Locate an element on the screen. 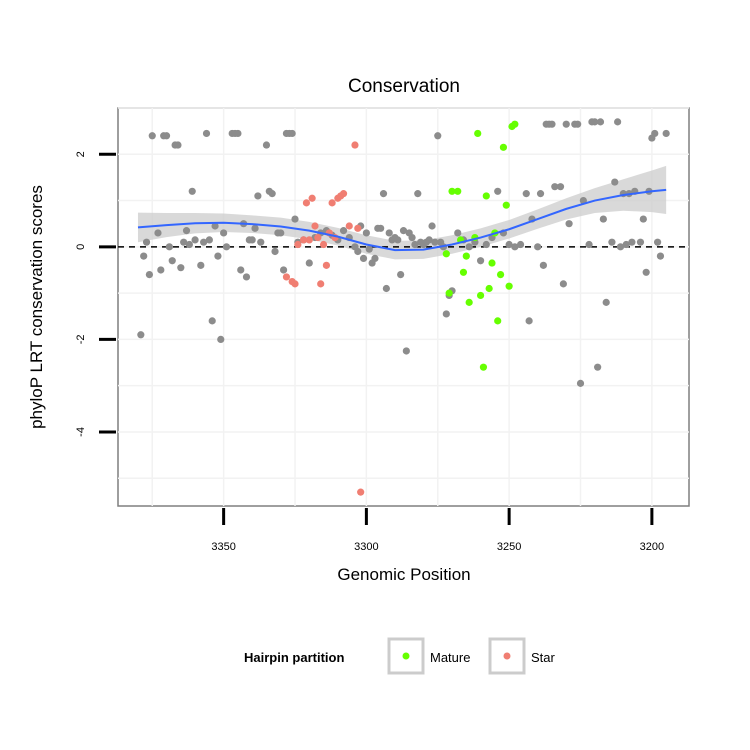  x-tick-label: 3250 is located at coordinates (509, 547).